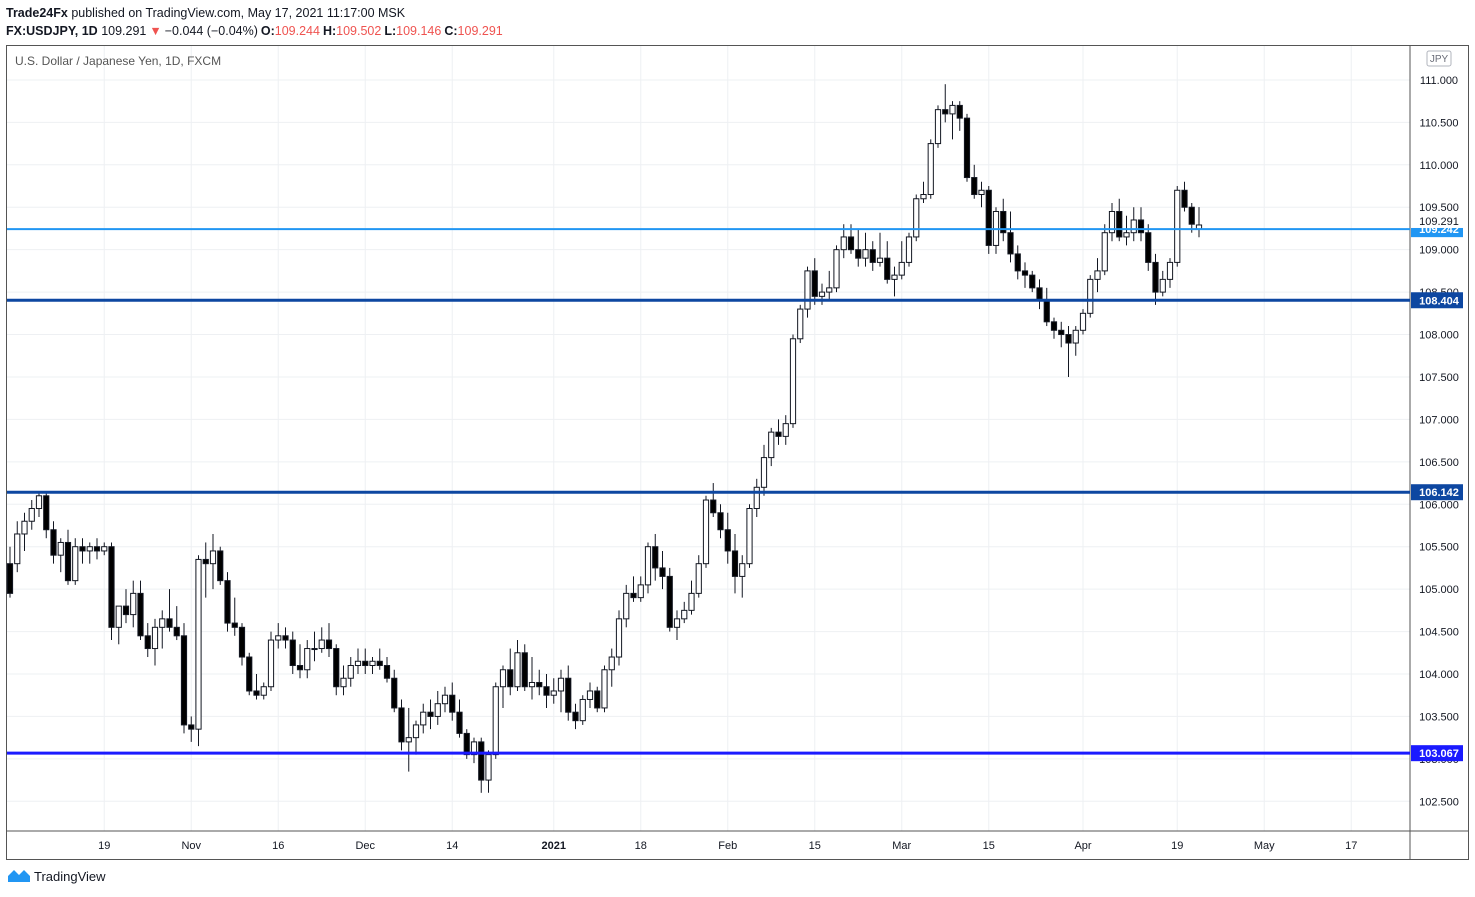 This screenshot has height=897, width=1475. I want to click on currency-box, so click(1439, 58).